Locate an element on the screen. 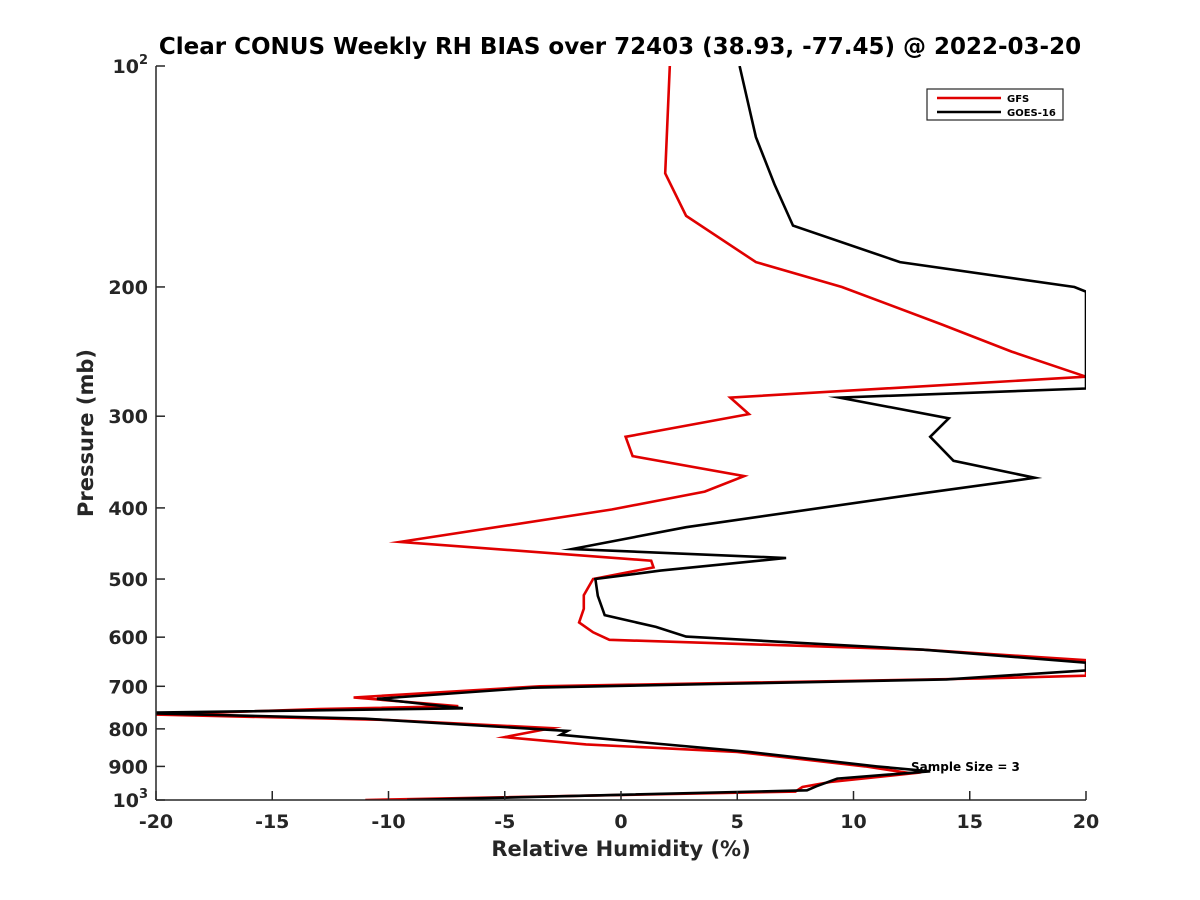 The width and height of the screenshot is (1200, 900). y-tick-label: 300 is located at coordinates (128, 417).